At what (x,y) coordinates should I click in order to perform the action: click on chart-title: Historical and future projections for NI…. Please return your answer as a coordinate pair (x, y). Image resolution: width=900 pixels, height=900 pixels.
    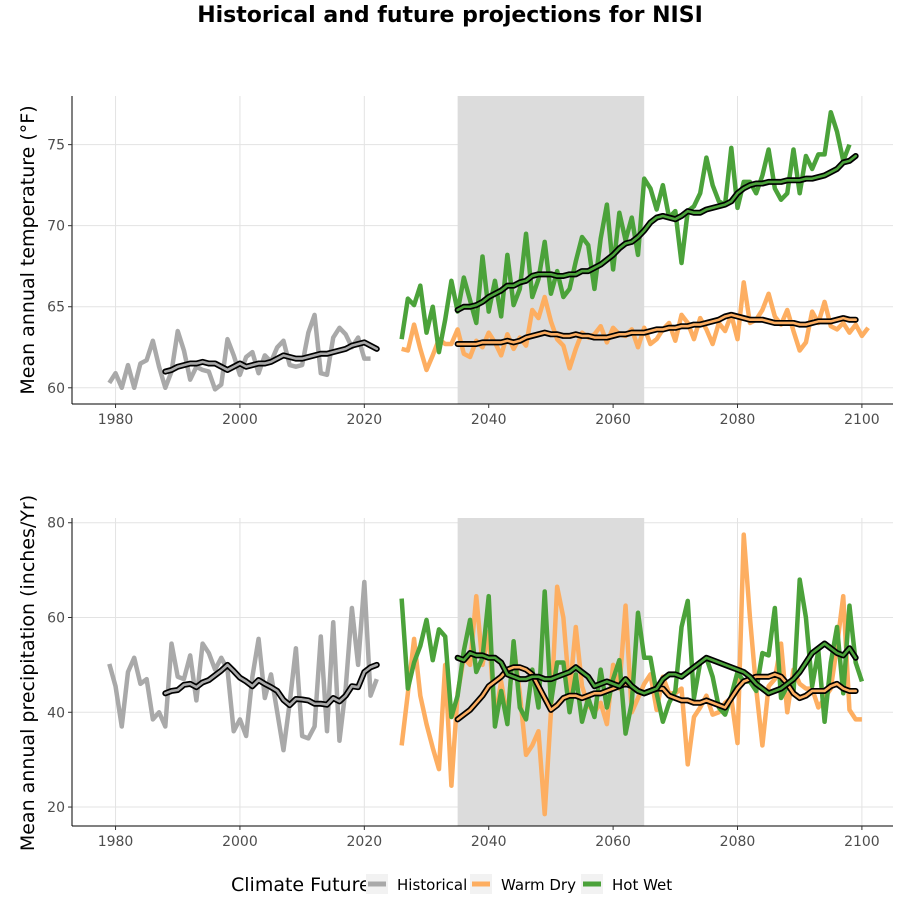
    Looking at the image, I should click on (450, 15).